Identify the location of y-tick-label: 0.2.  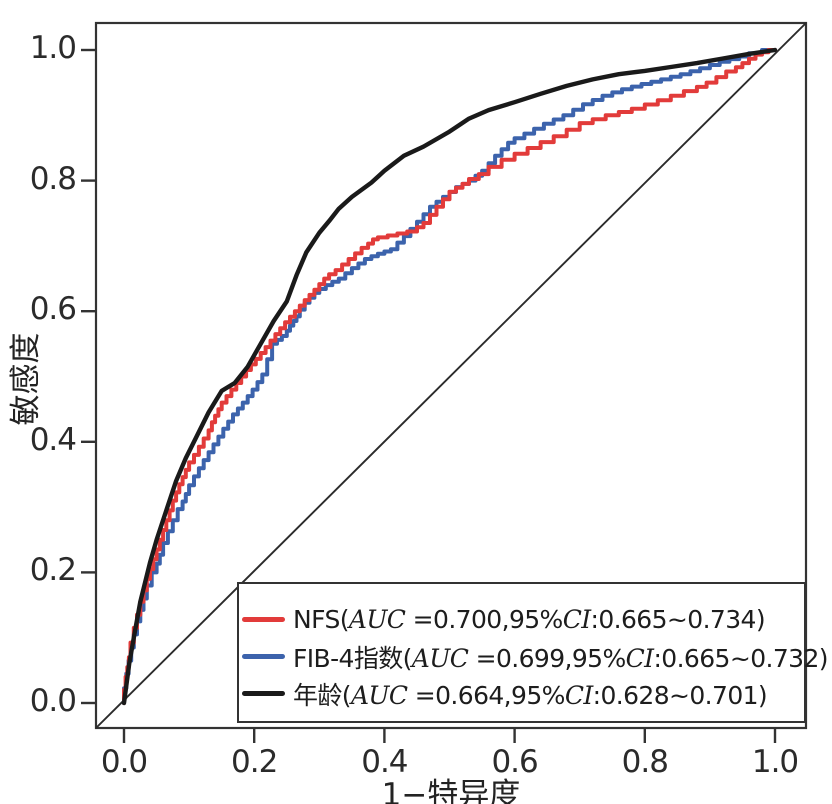
(53, 570).